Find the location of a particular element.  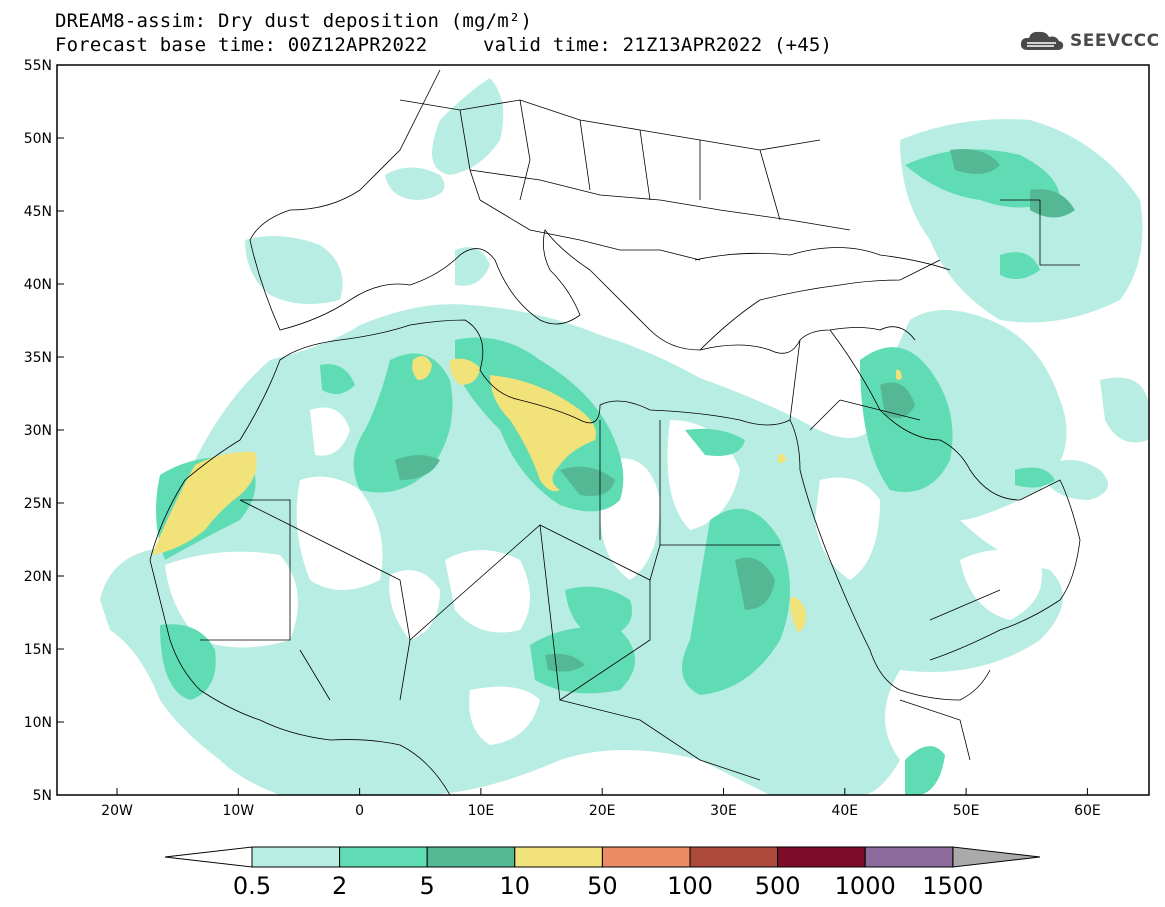

colorbar-label: 500 is located at coordinates (777, 886).